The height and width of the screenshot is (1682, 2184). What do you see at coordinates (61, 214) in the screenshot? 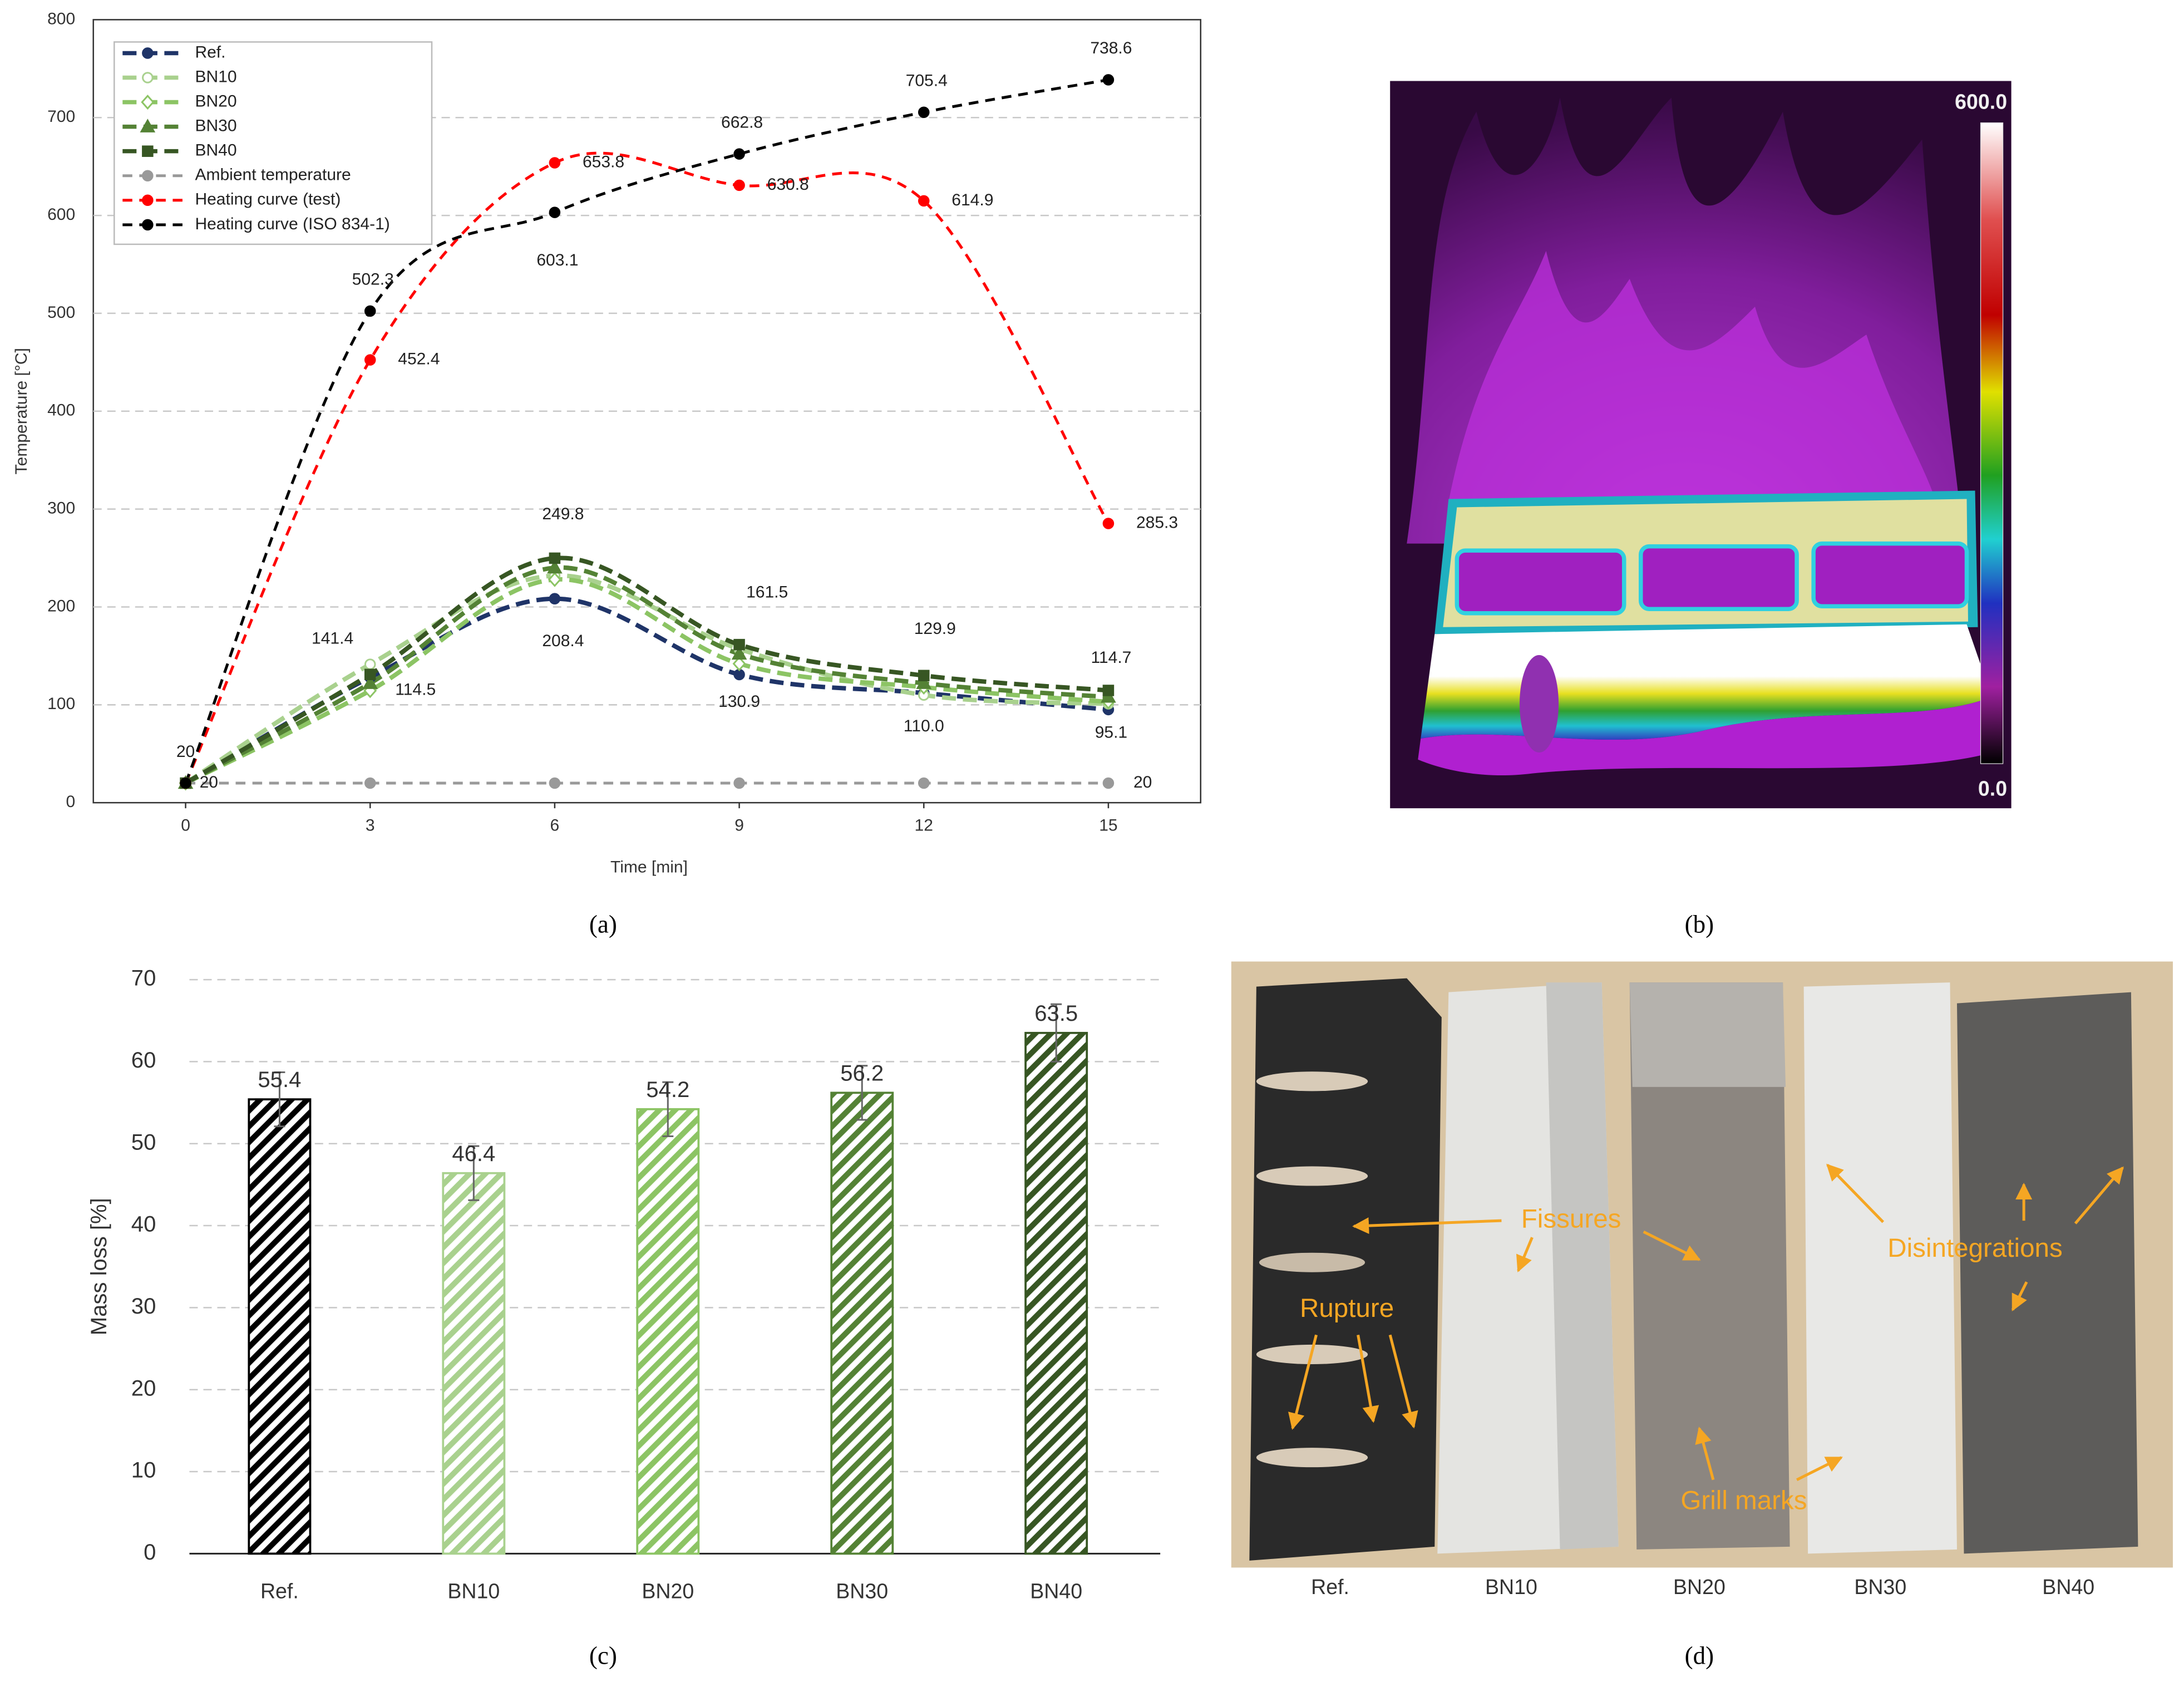
I see `y-tick-label: 600` at bounding box center [61, 214].